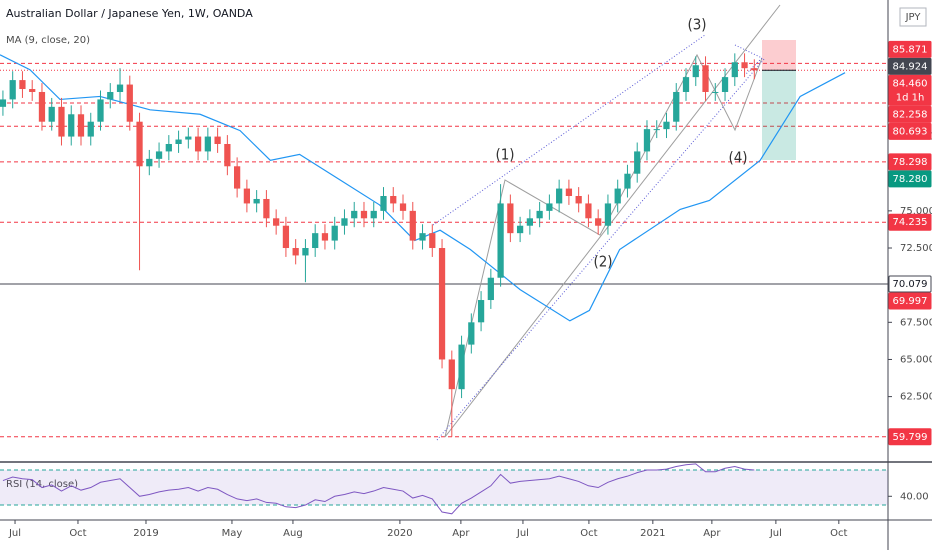  I want to click on x-tick-label: 2021, so click(652, 533).